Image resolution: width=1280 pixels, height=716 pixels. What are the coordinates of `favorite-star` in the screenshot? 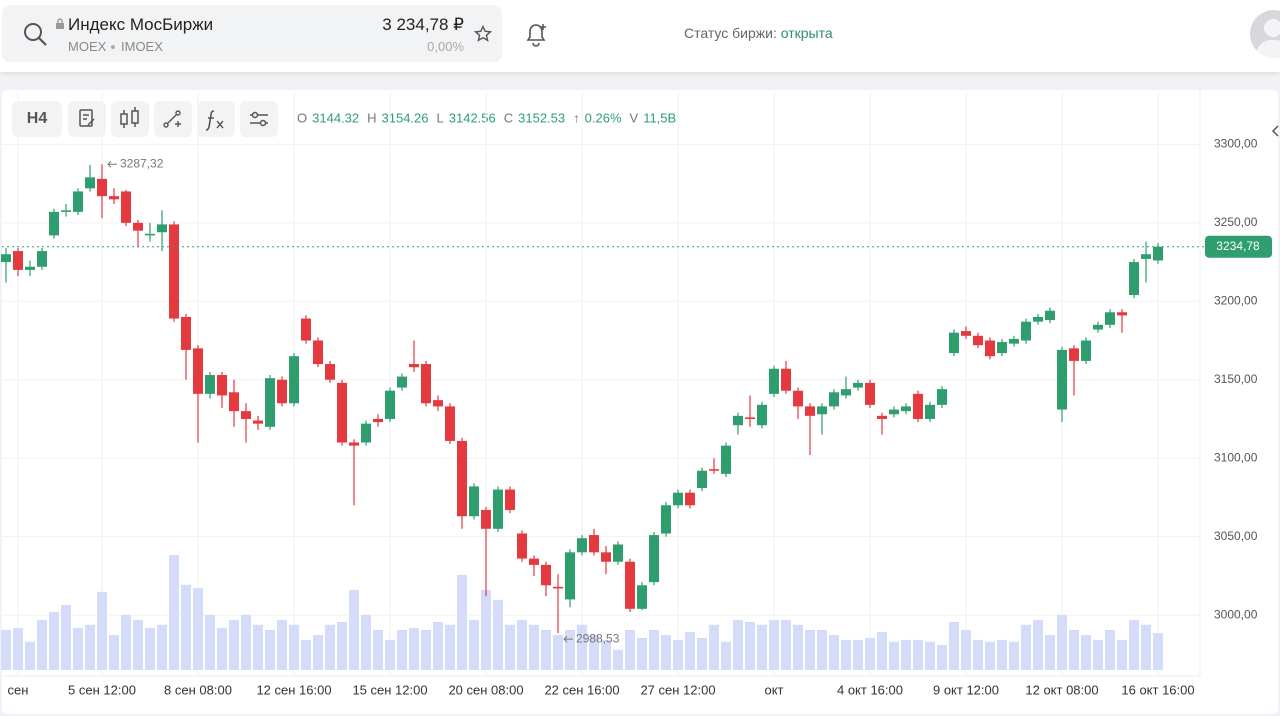 It's located at (483, 34).